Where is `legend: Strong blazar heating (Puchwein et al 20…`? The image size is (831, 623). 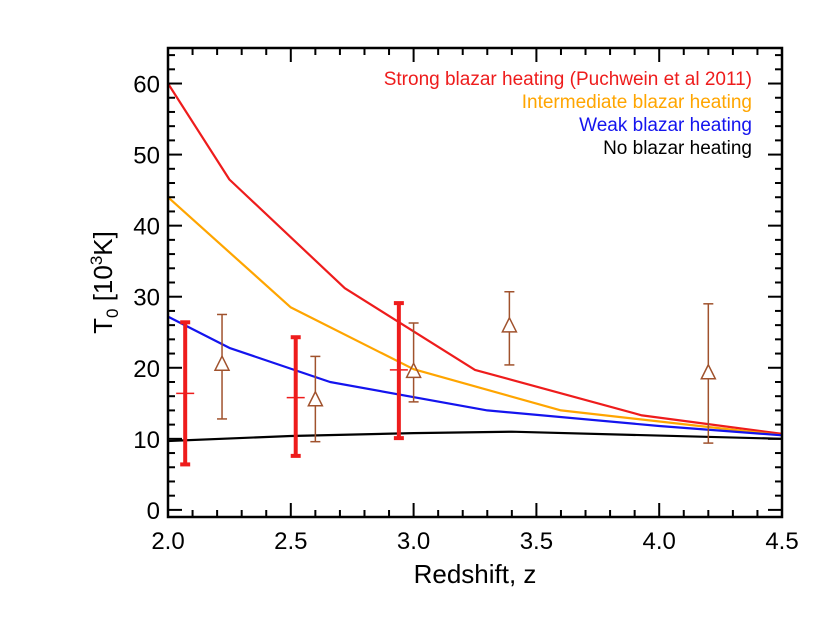 legend: Strong blazar heating (Puchwein et al 20… is located at coordinates (568, 114).